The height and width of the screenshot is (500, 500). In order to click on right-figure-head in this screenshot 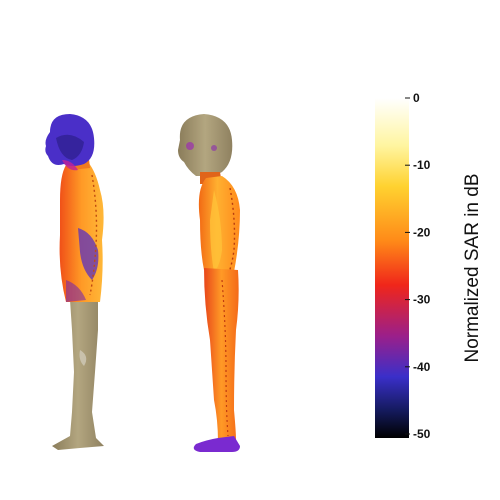, I will do `click(205, 145)`.